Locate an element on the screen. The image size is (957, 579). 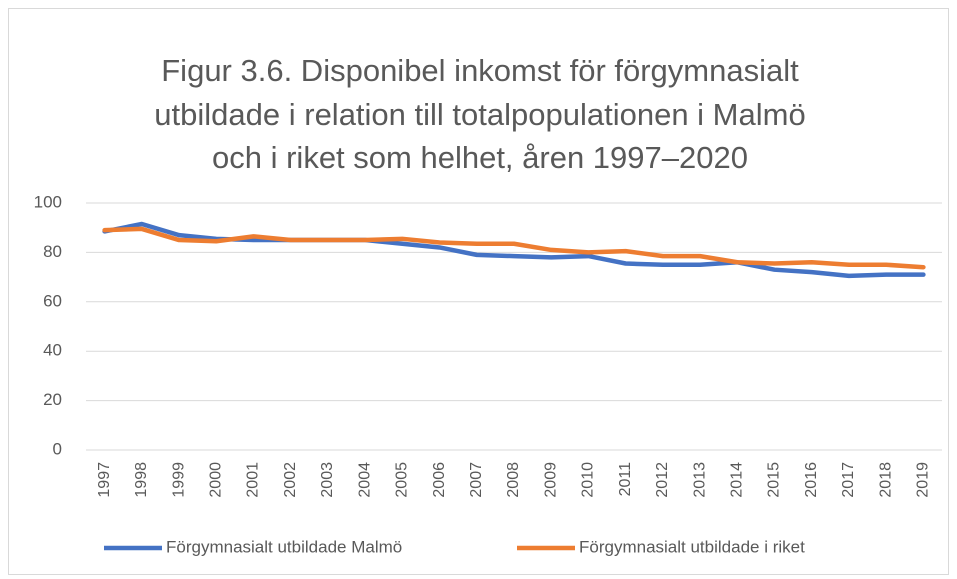
x-tick-label: 2004 is located at coordinates (364, 480).